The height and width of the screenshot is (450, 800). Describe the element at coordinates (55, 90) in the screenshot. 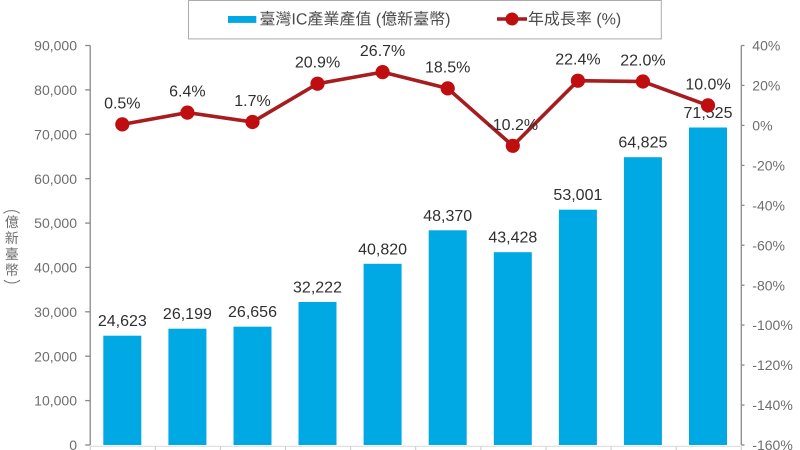

I see `svg-text: 80,000` at that location.